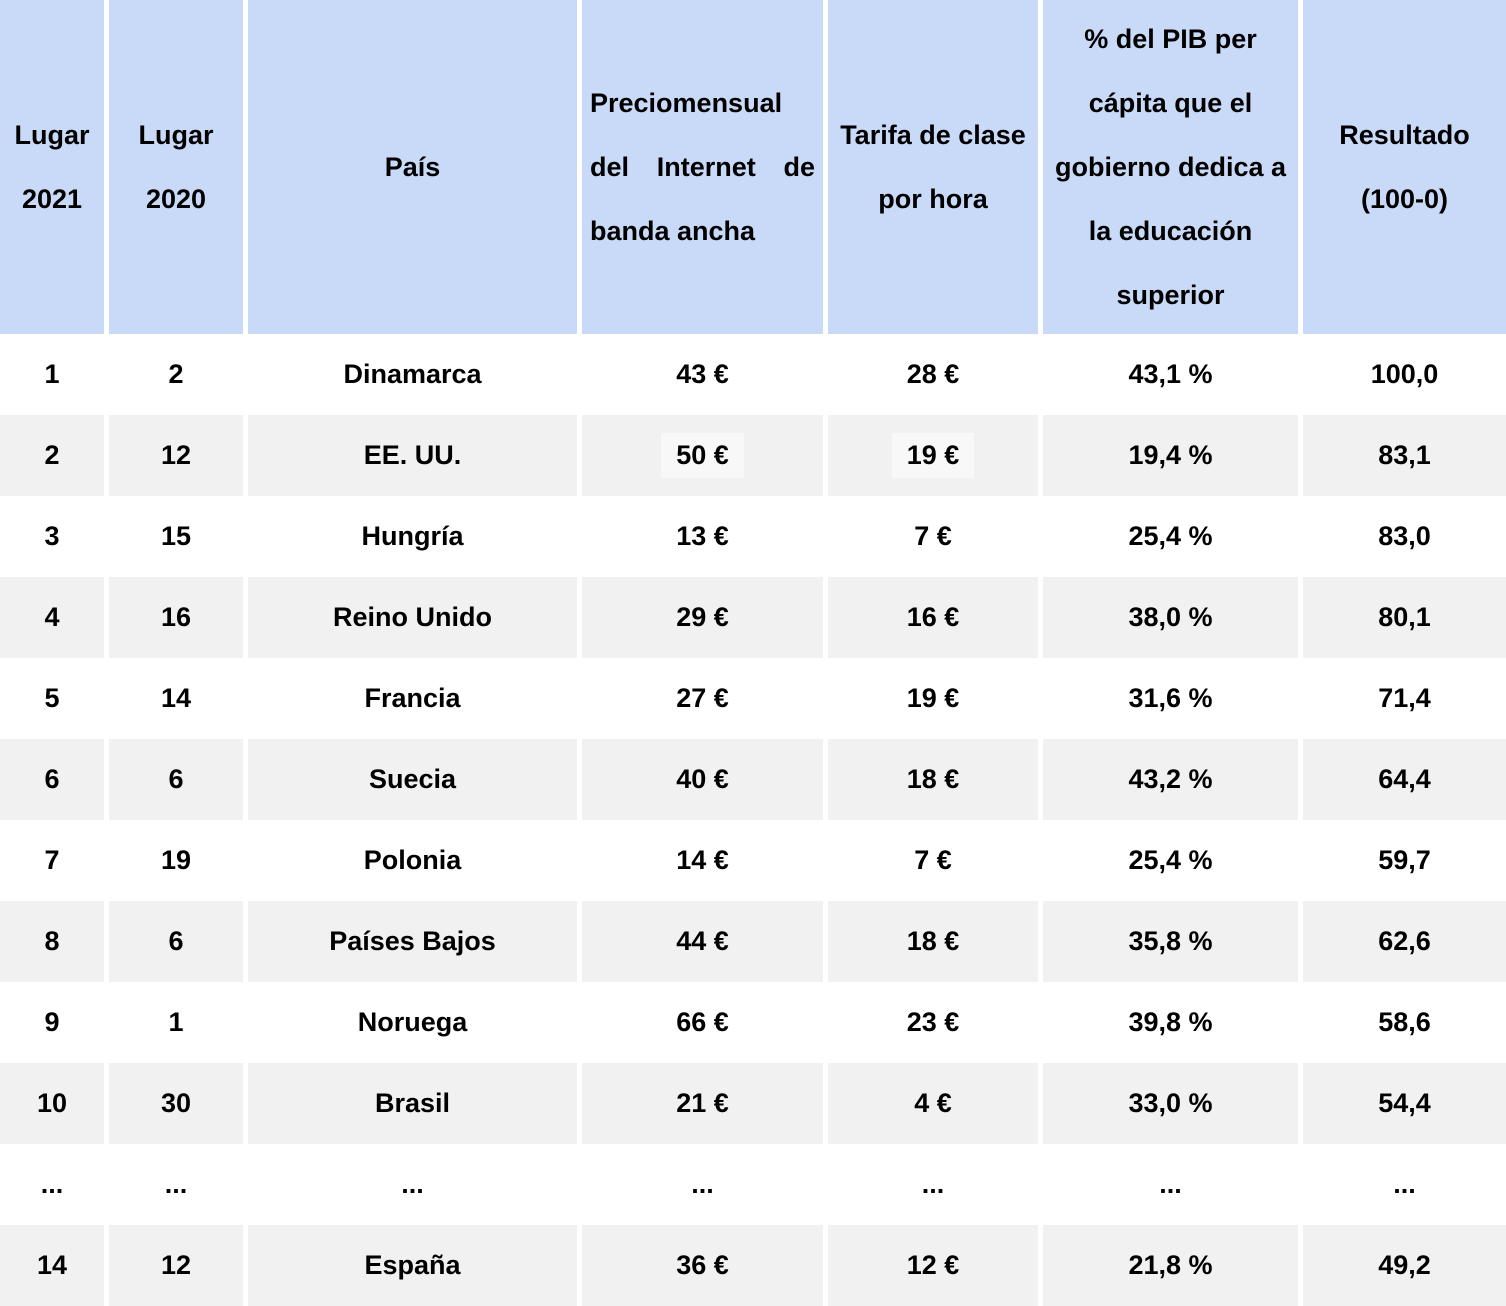  Describe the element at coordinates (176, 1103) in the screenshot. I see `table-cell: 30` at that location.